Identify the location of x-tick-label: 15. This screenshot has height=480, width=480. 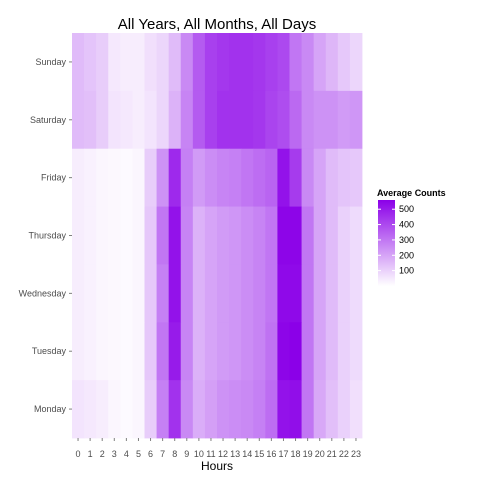
(259, 454).